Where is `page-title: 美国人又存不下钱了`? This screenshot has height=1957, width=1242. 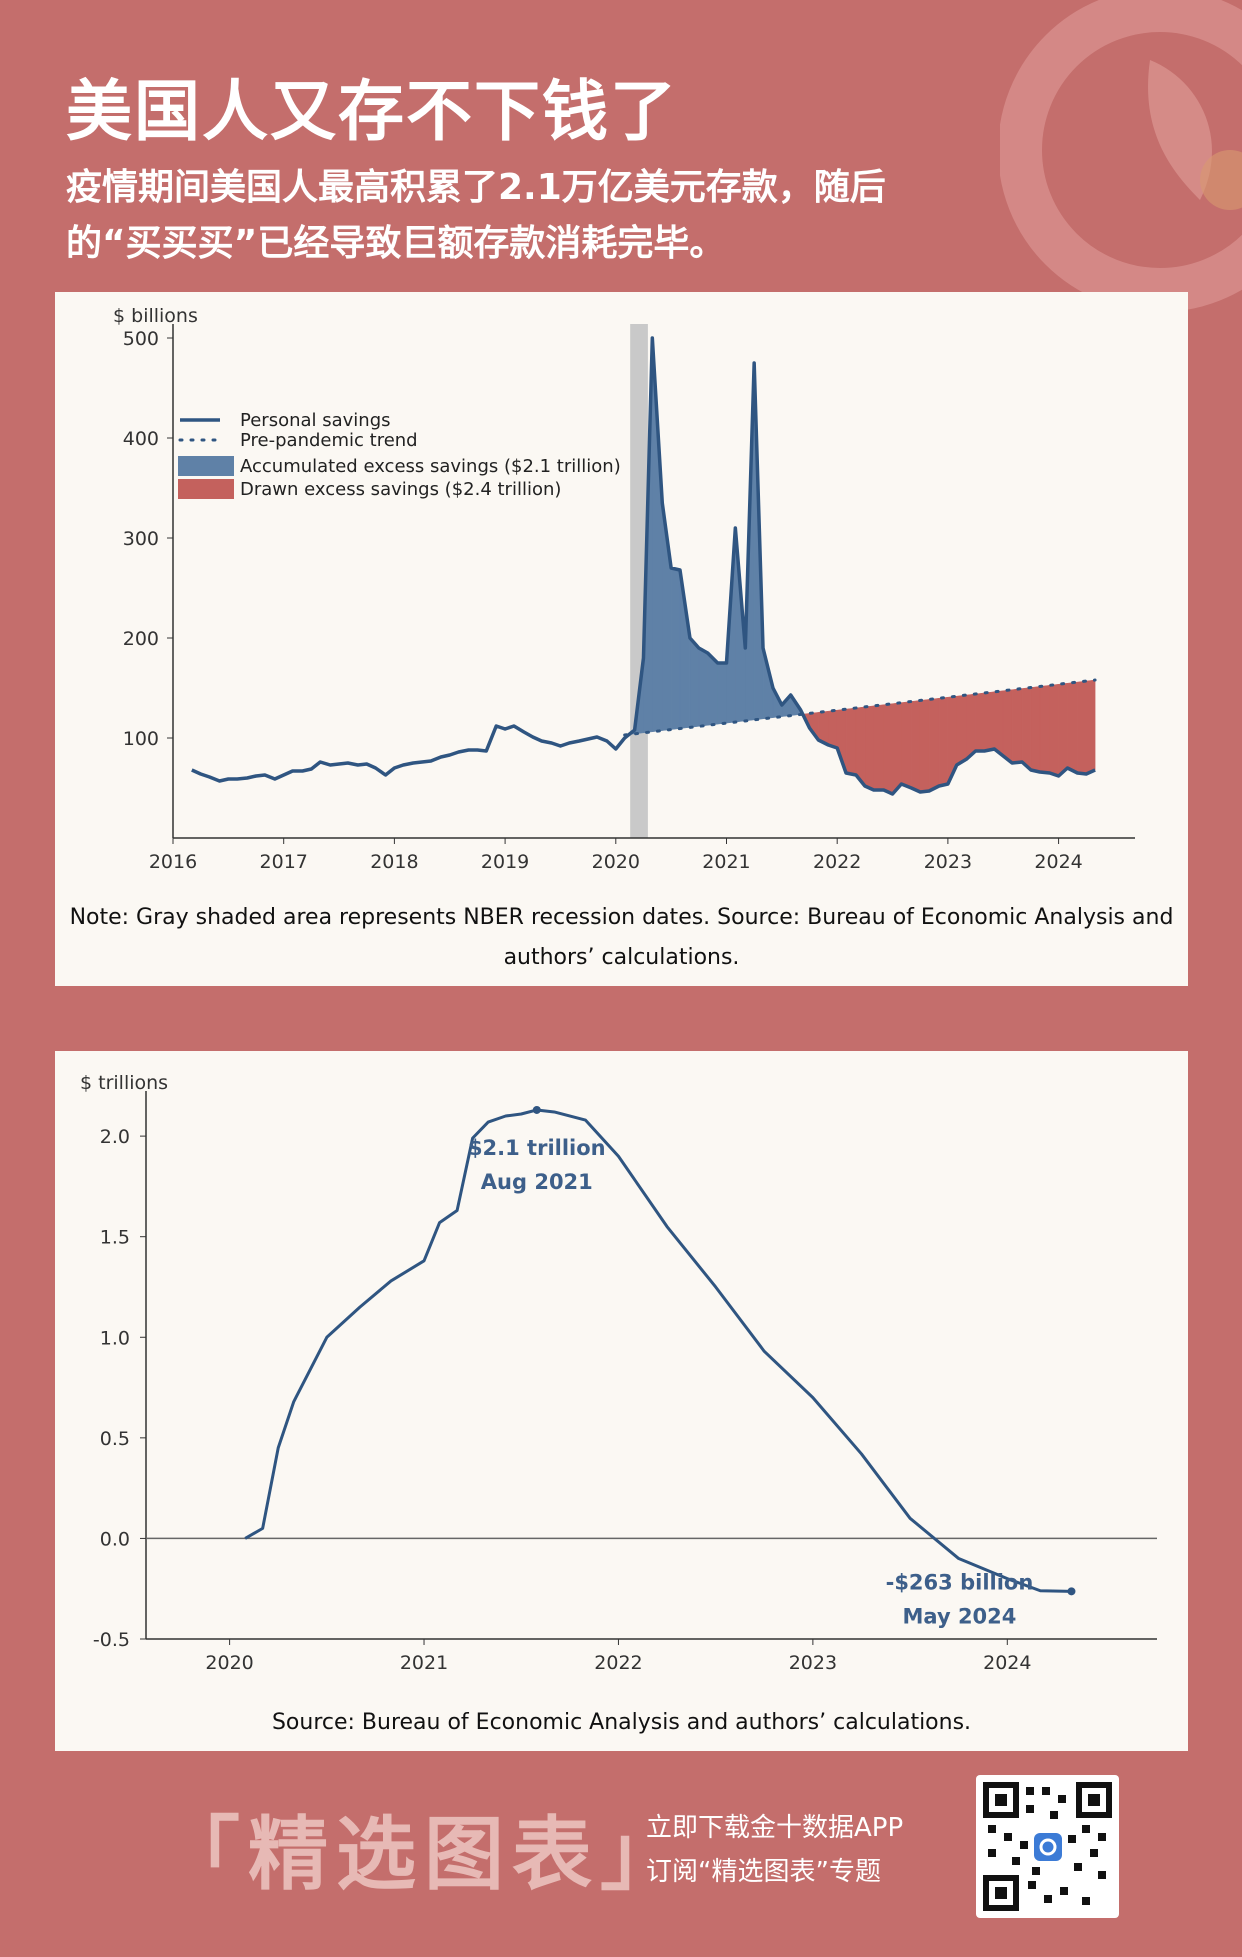 page-title: 美国人又存不下钱了 is located at coordinates (372, 111).